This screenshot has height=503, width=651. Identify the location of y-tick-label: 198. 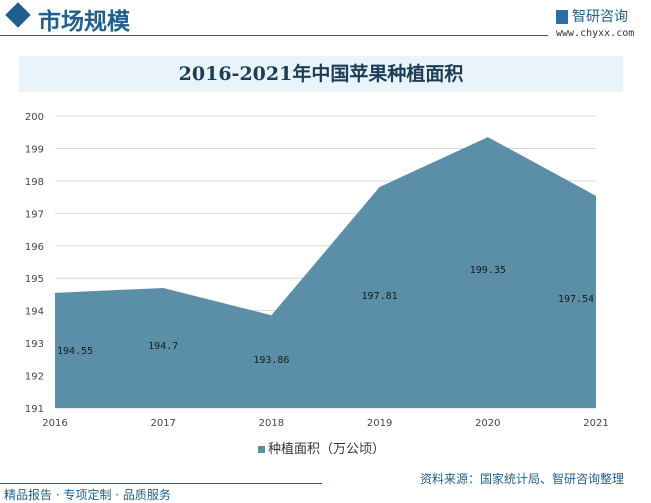
(34, 182).